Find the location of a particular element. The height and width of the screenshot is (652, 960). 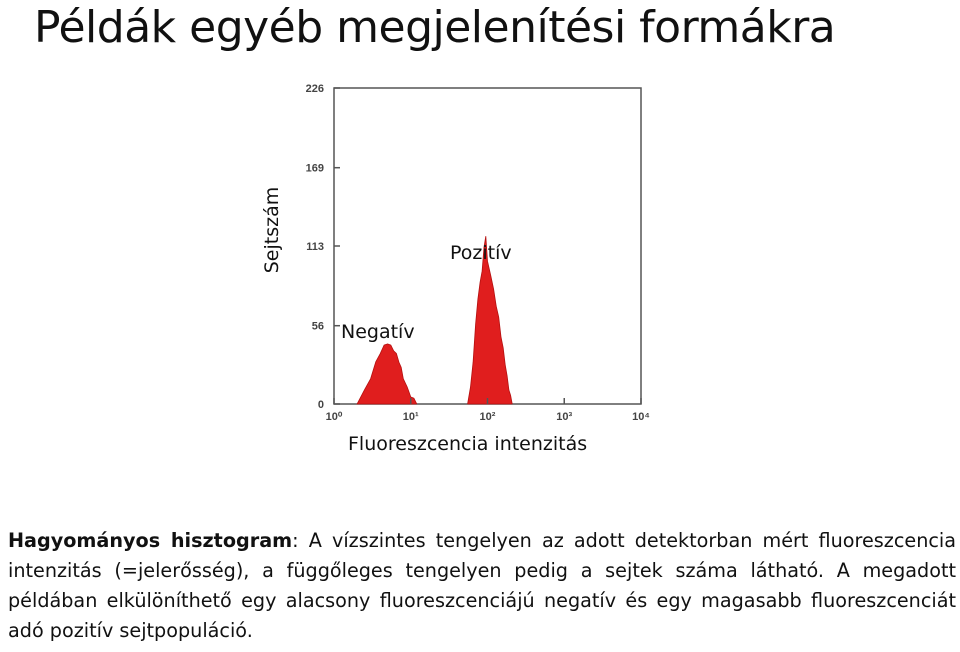

x-tick-label: 10³ is located at coordinates (564, 417).